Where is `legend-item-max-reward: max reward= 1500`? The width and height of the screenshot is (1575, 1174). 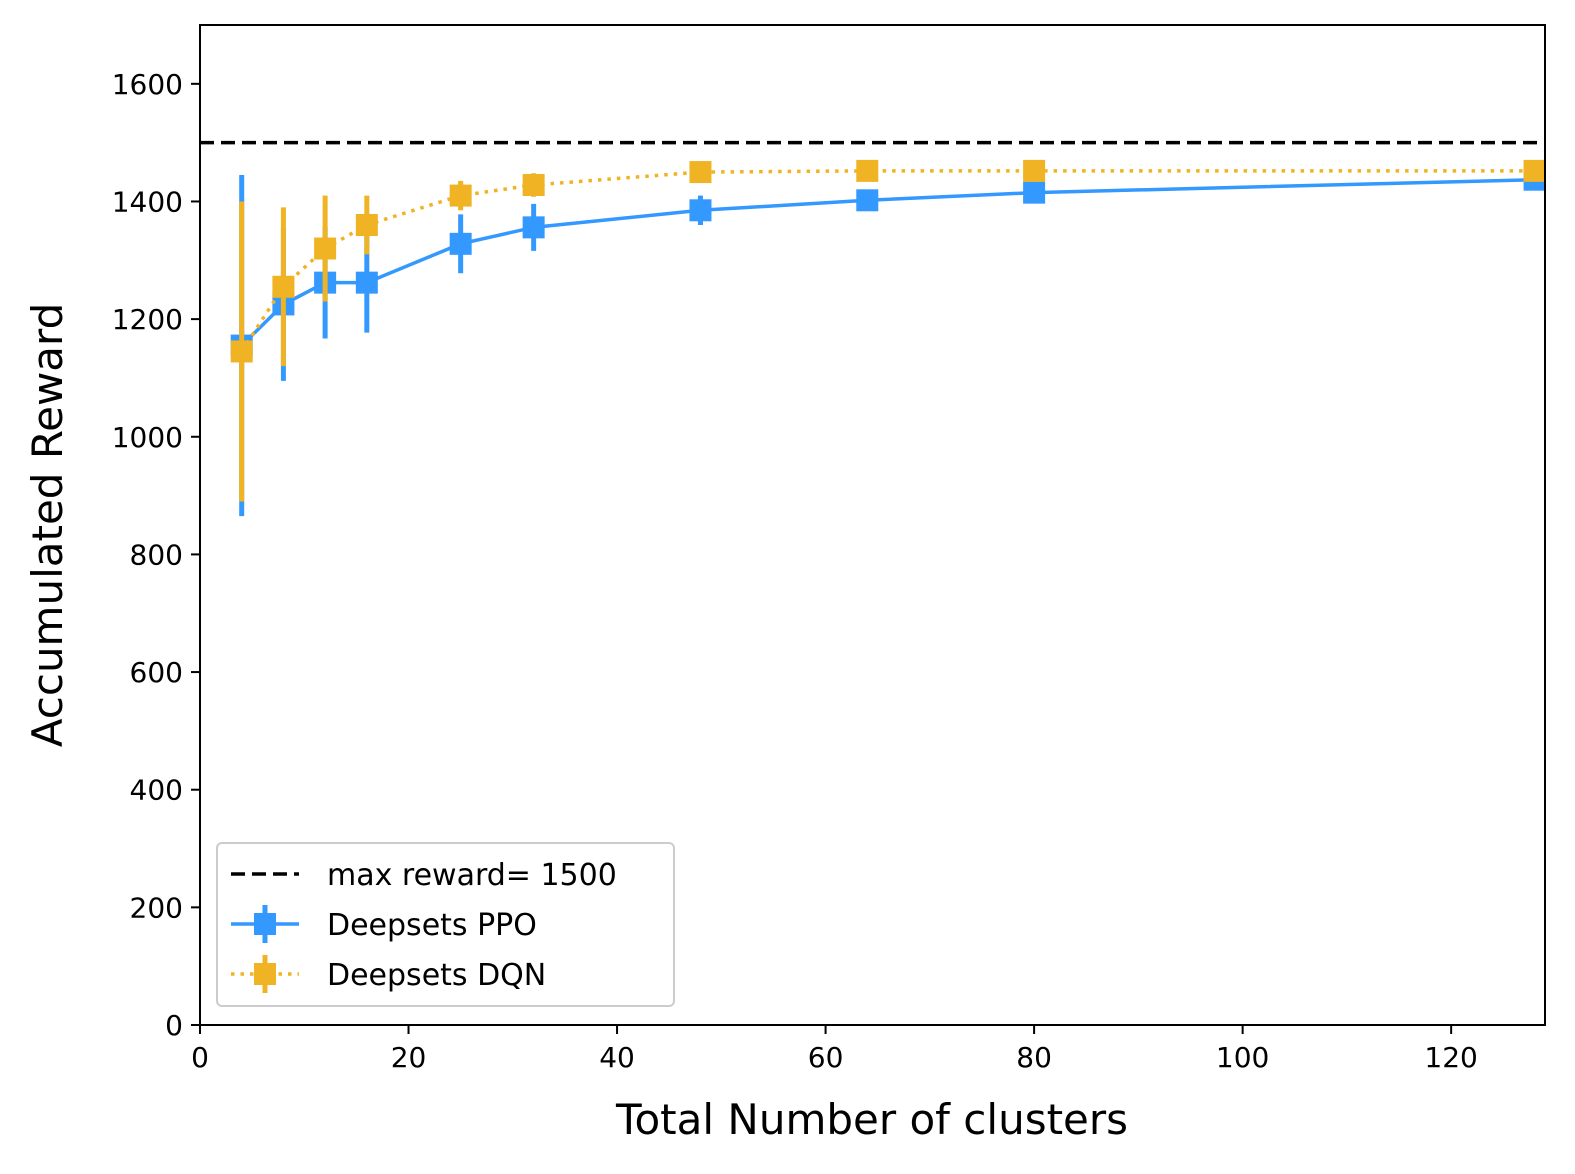
legend-item-max-reward: max reward= 1500 is located at coordinates (424, 875).